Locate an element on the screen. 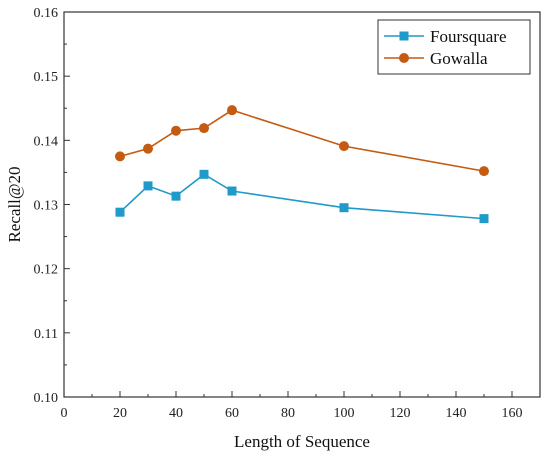  y-tick-label: 0.13 is located at coordinates (46, 206).